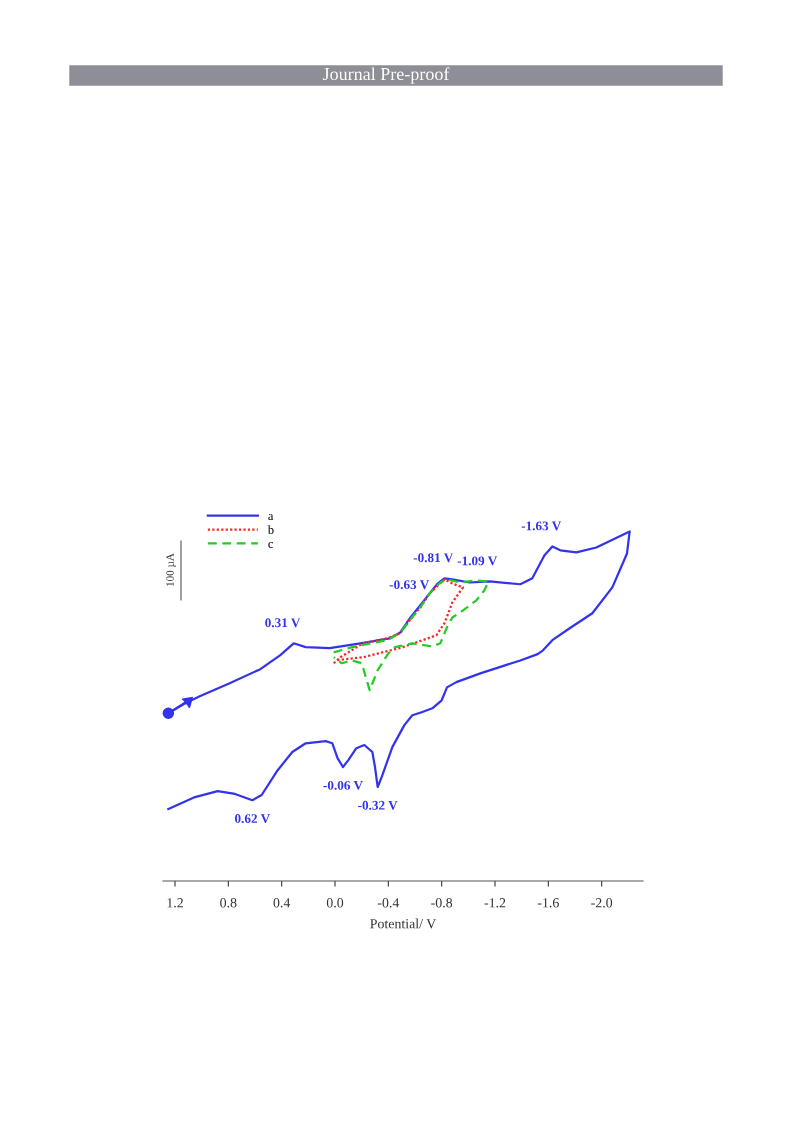 Image resolution: width=793 pixels, height=1123 pixels. Describe the element at coordinates (442, 903) in the screenshot. I see `x-tick-label: -0.8` at that location.